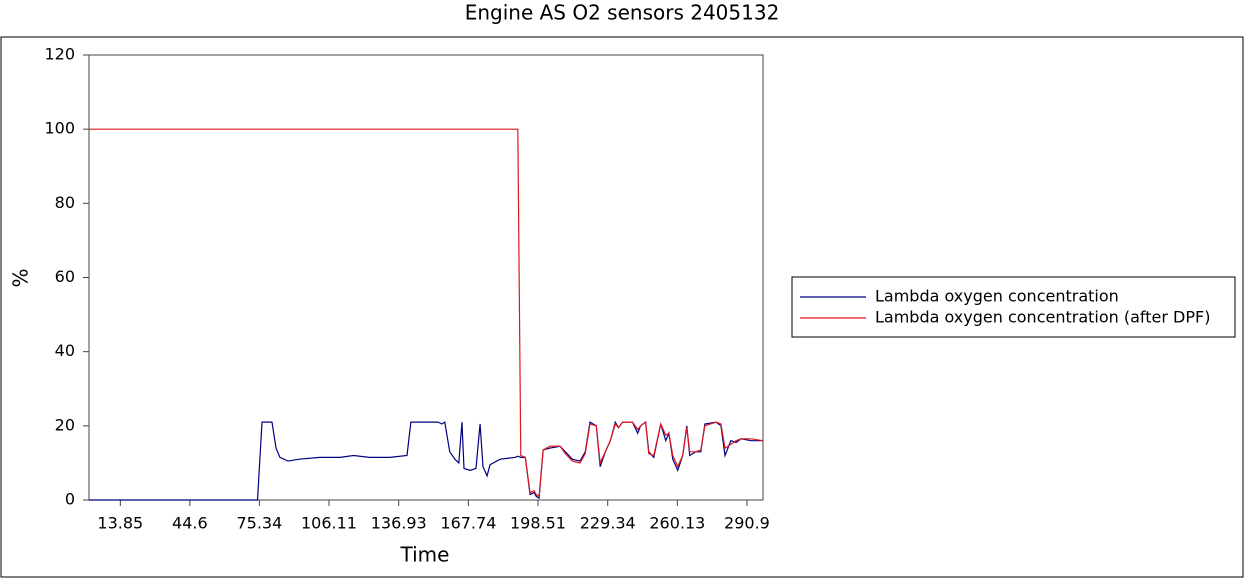  What do you see at coordinates (426, 460) in the screenshot?
I see `series-line` at bounding box center [426, 460].